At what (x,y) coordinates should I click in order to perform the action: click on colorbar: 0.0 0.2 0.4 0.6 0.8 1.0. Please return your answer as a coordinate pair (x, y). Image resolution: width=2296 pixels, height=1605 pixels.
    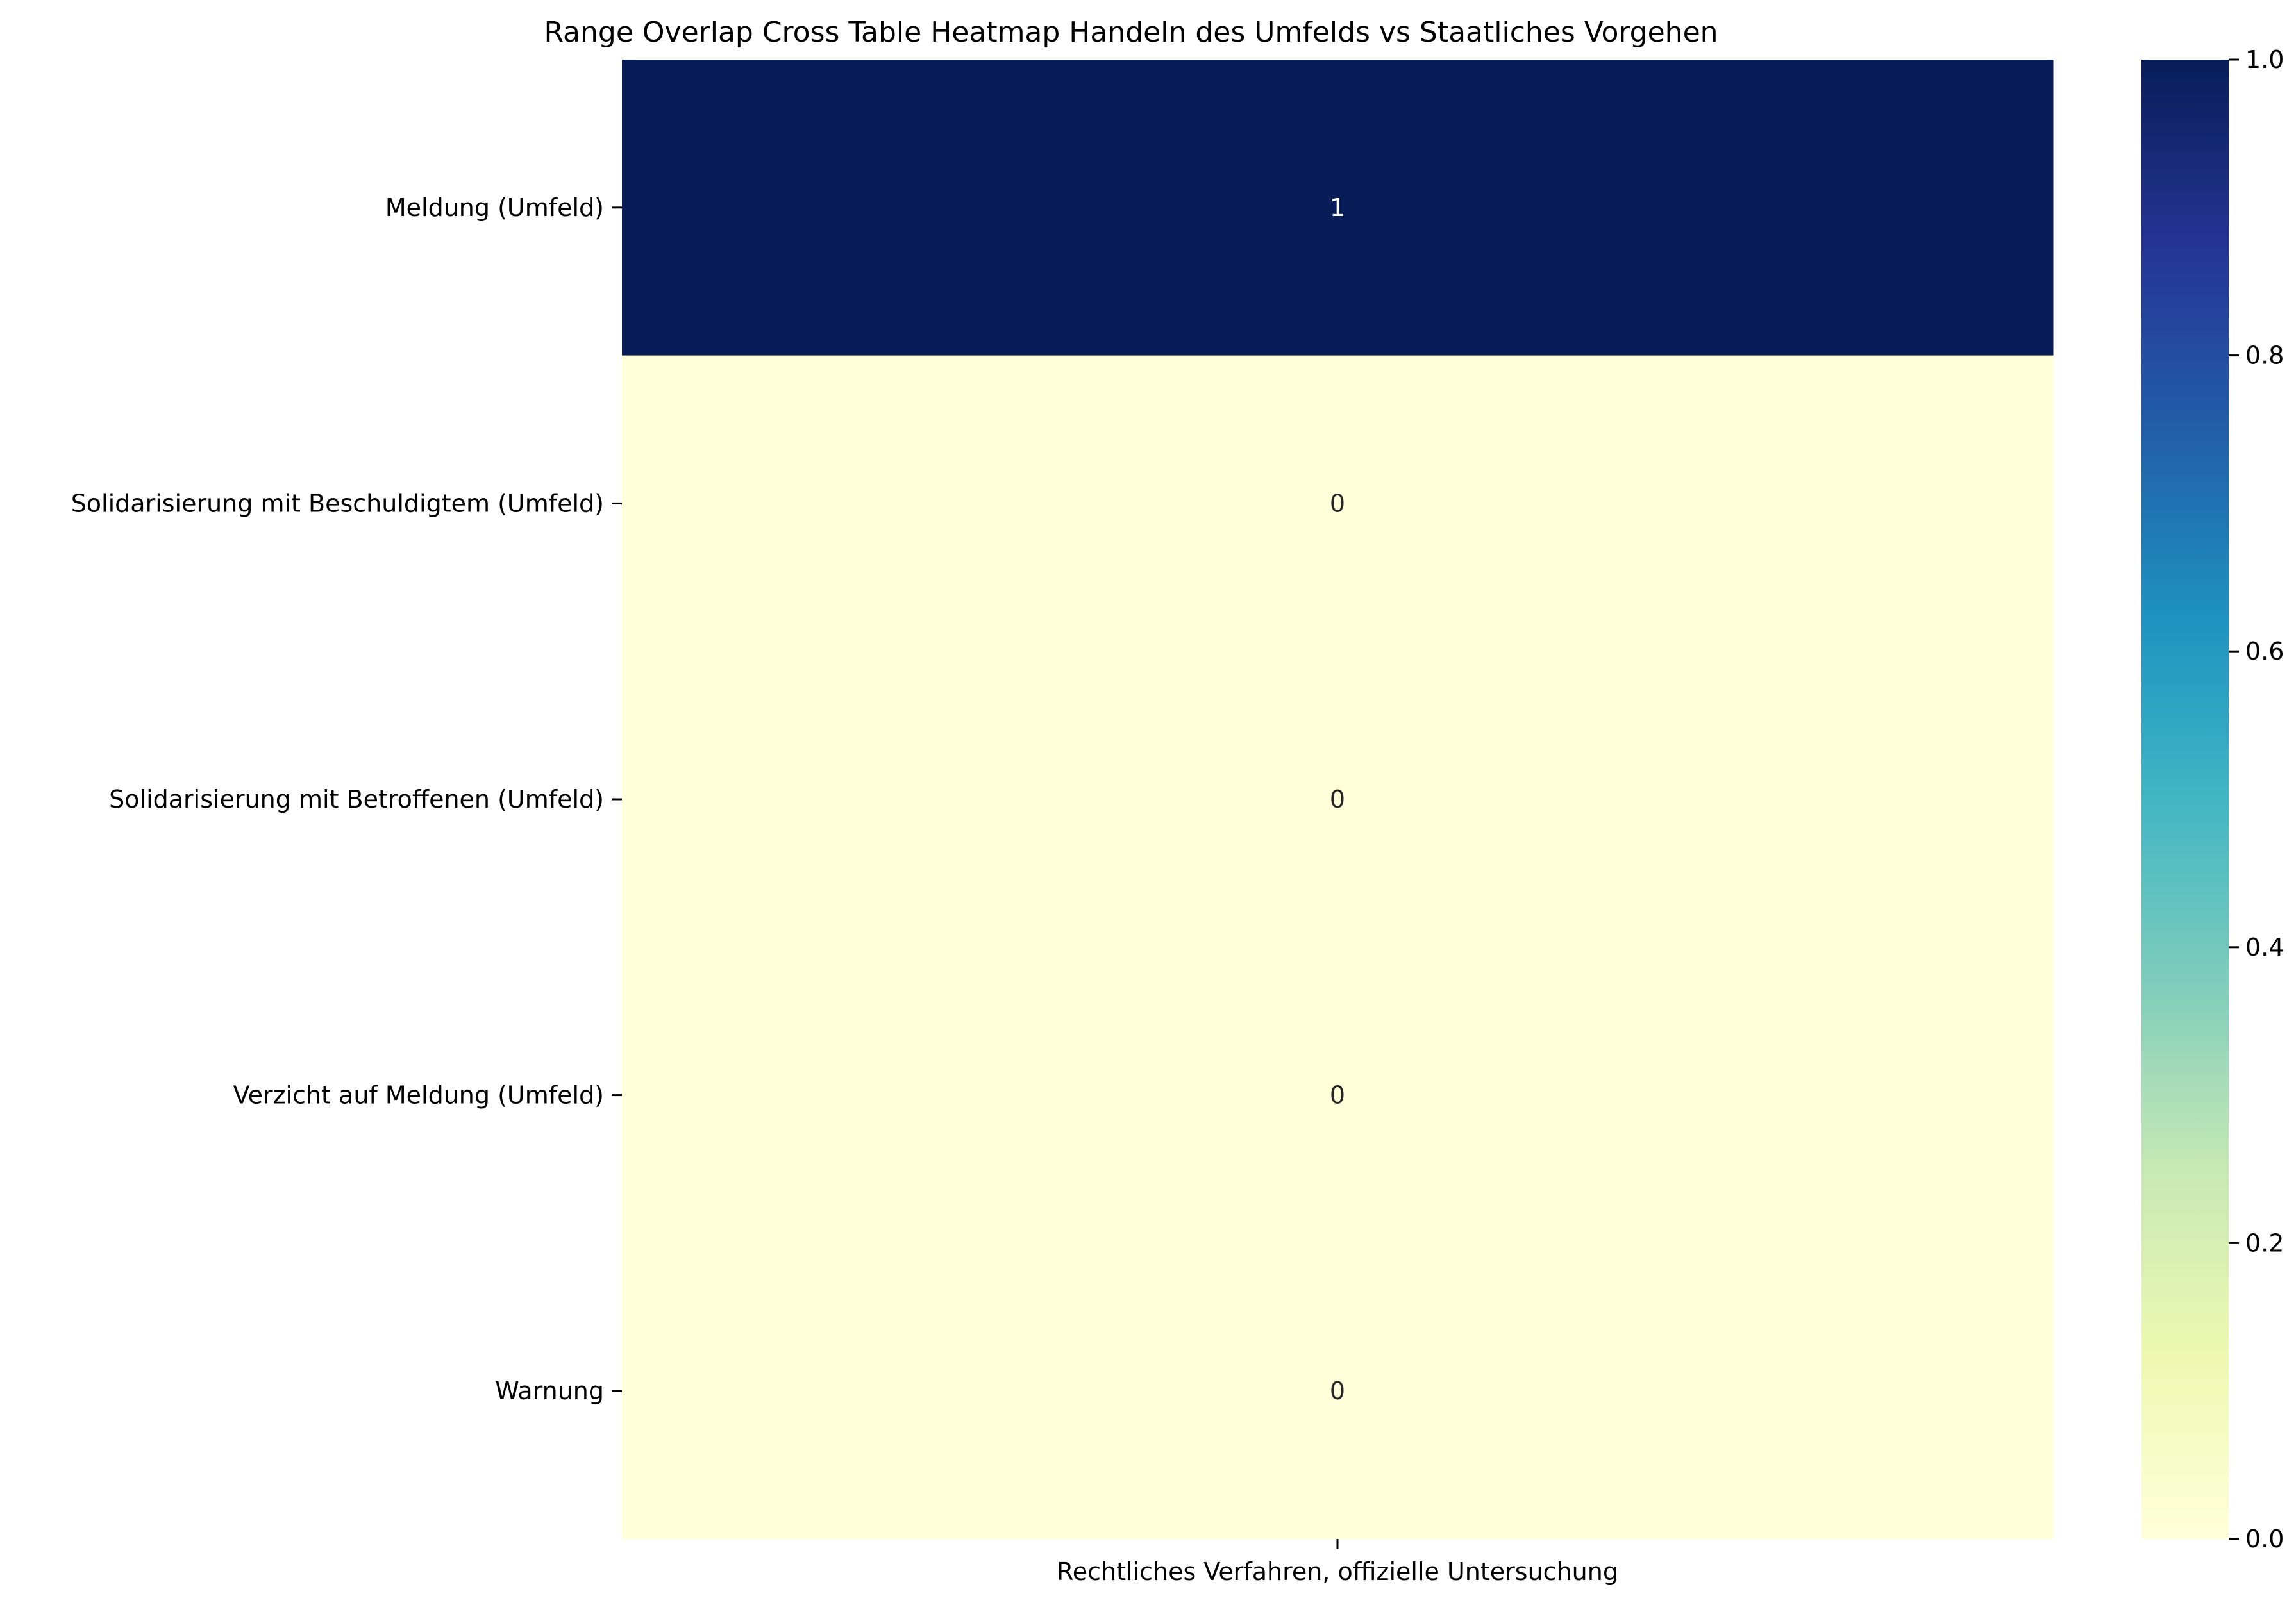
    Looking at the image, I should click on (2212, 799).